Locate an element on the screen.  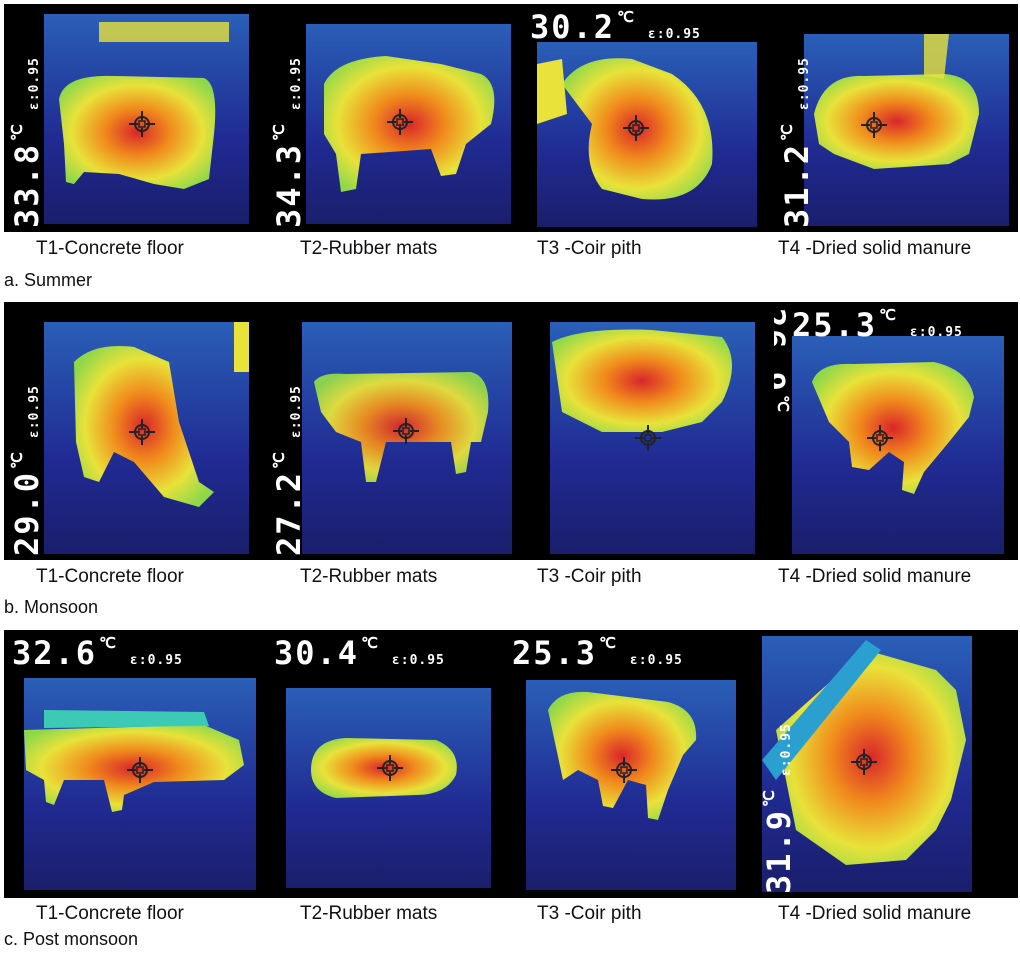
temperature-readout: 31.9℃ε:0.95 is located at coordinates (779, 808).